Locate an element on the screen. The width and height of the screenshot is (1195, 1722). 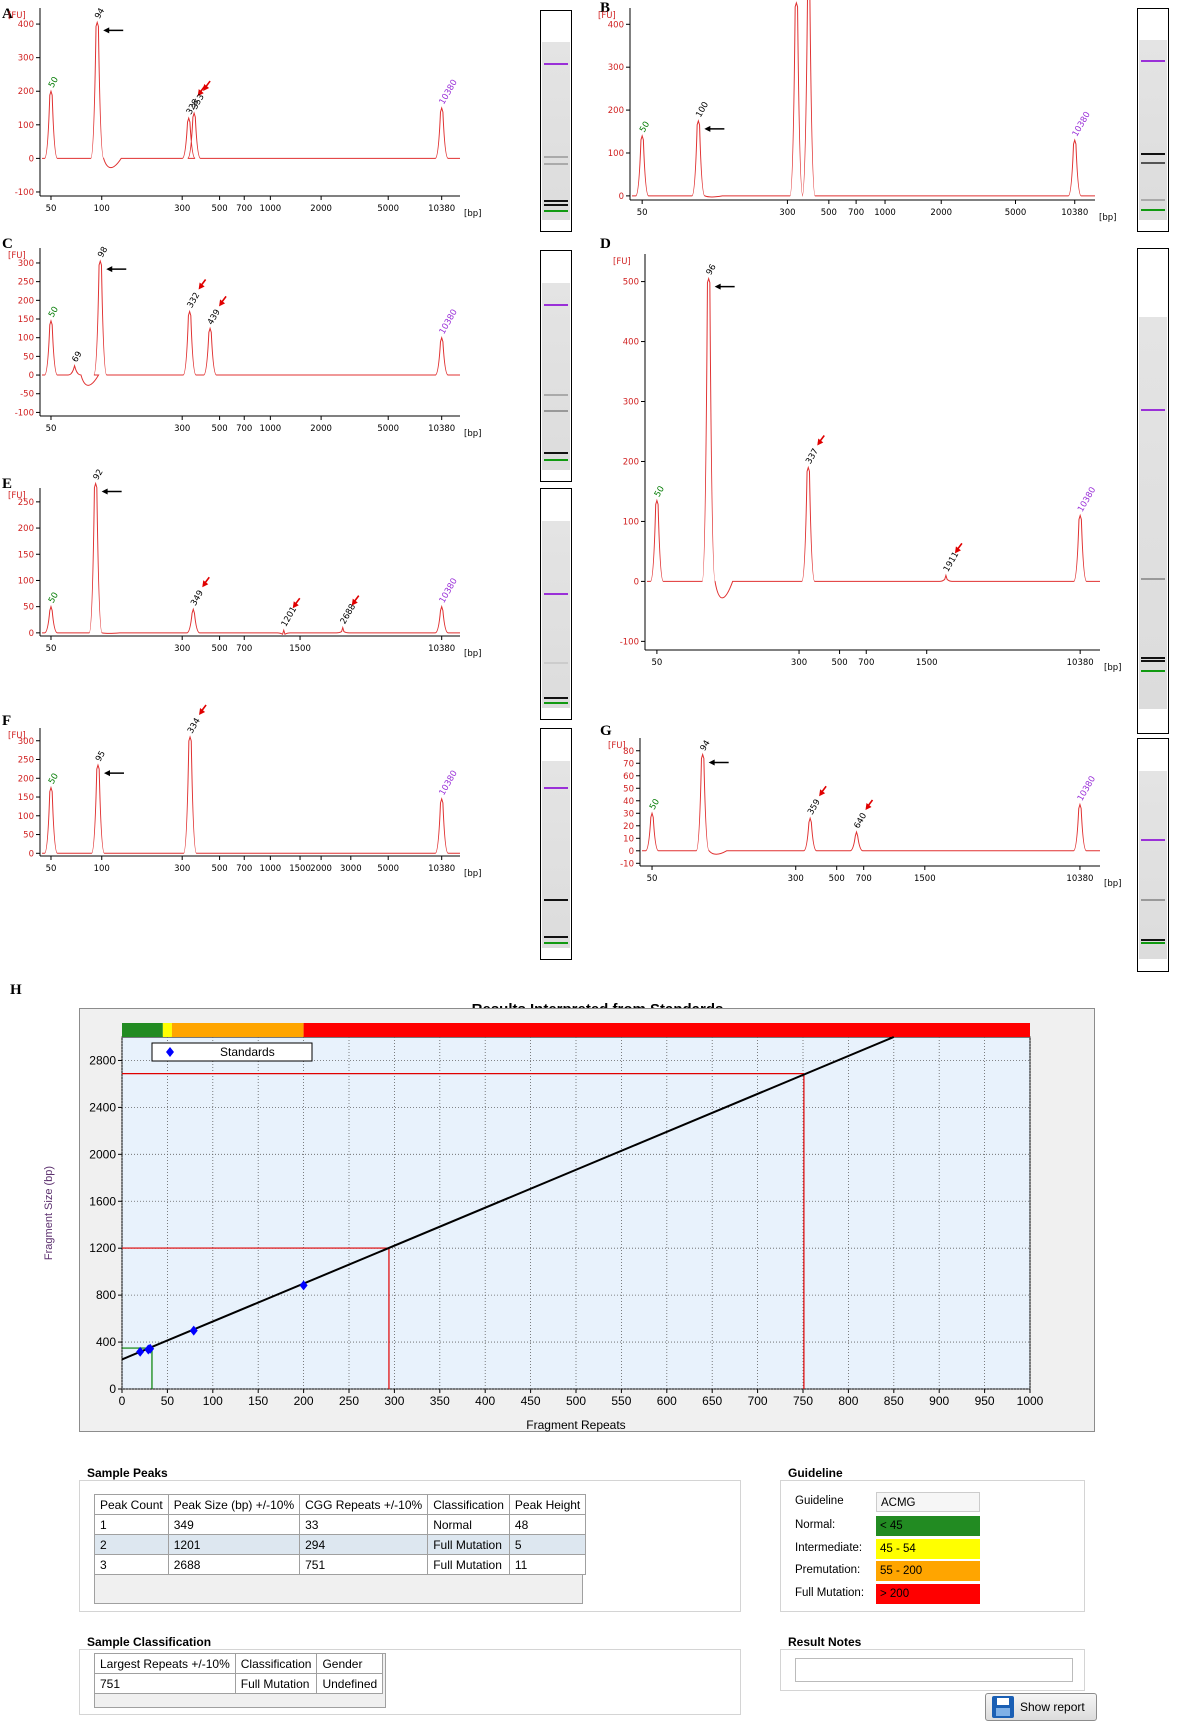
column-header: CGG Repeats +/-10% is located at coordinates (364, 1504).